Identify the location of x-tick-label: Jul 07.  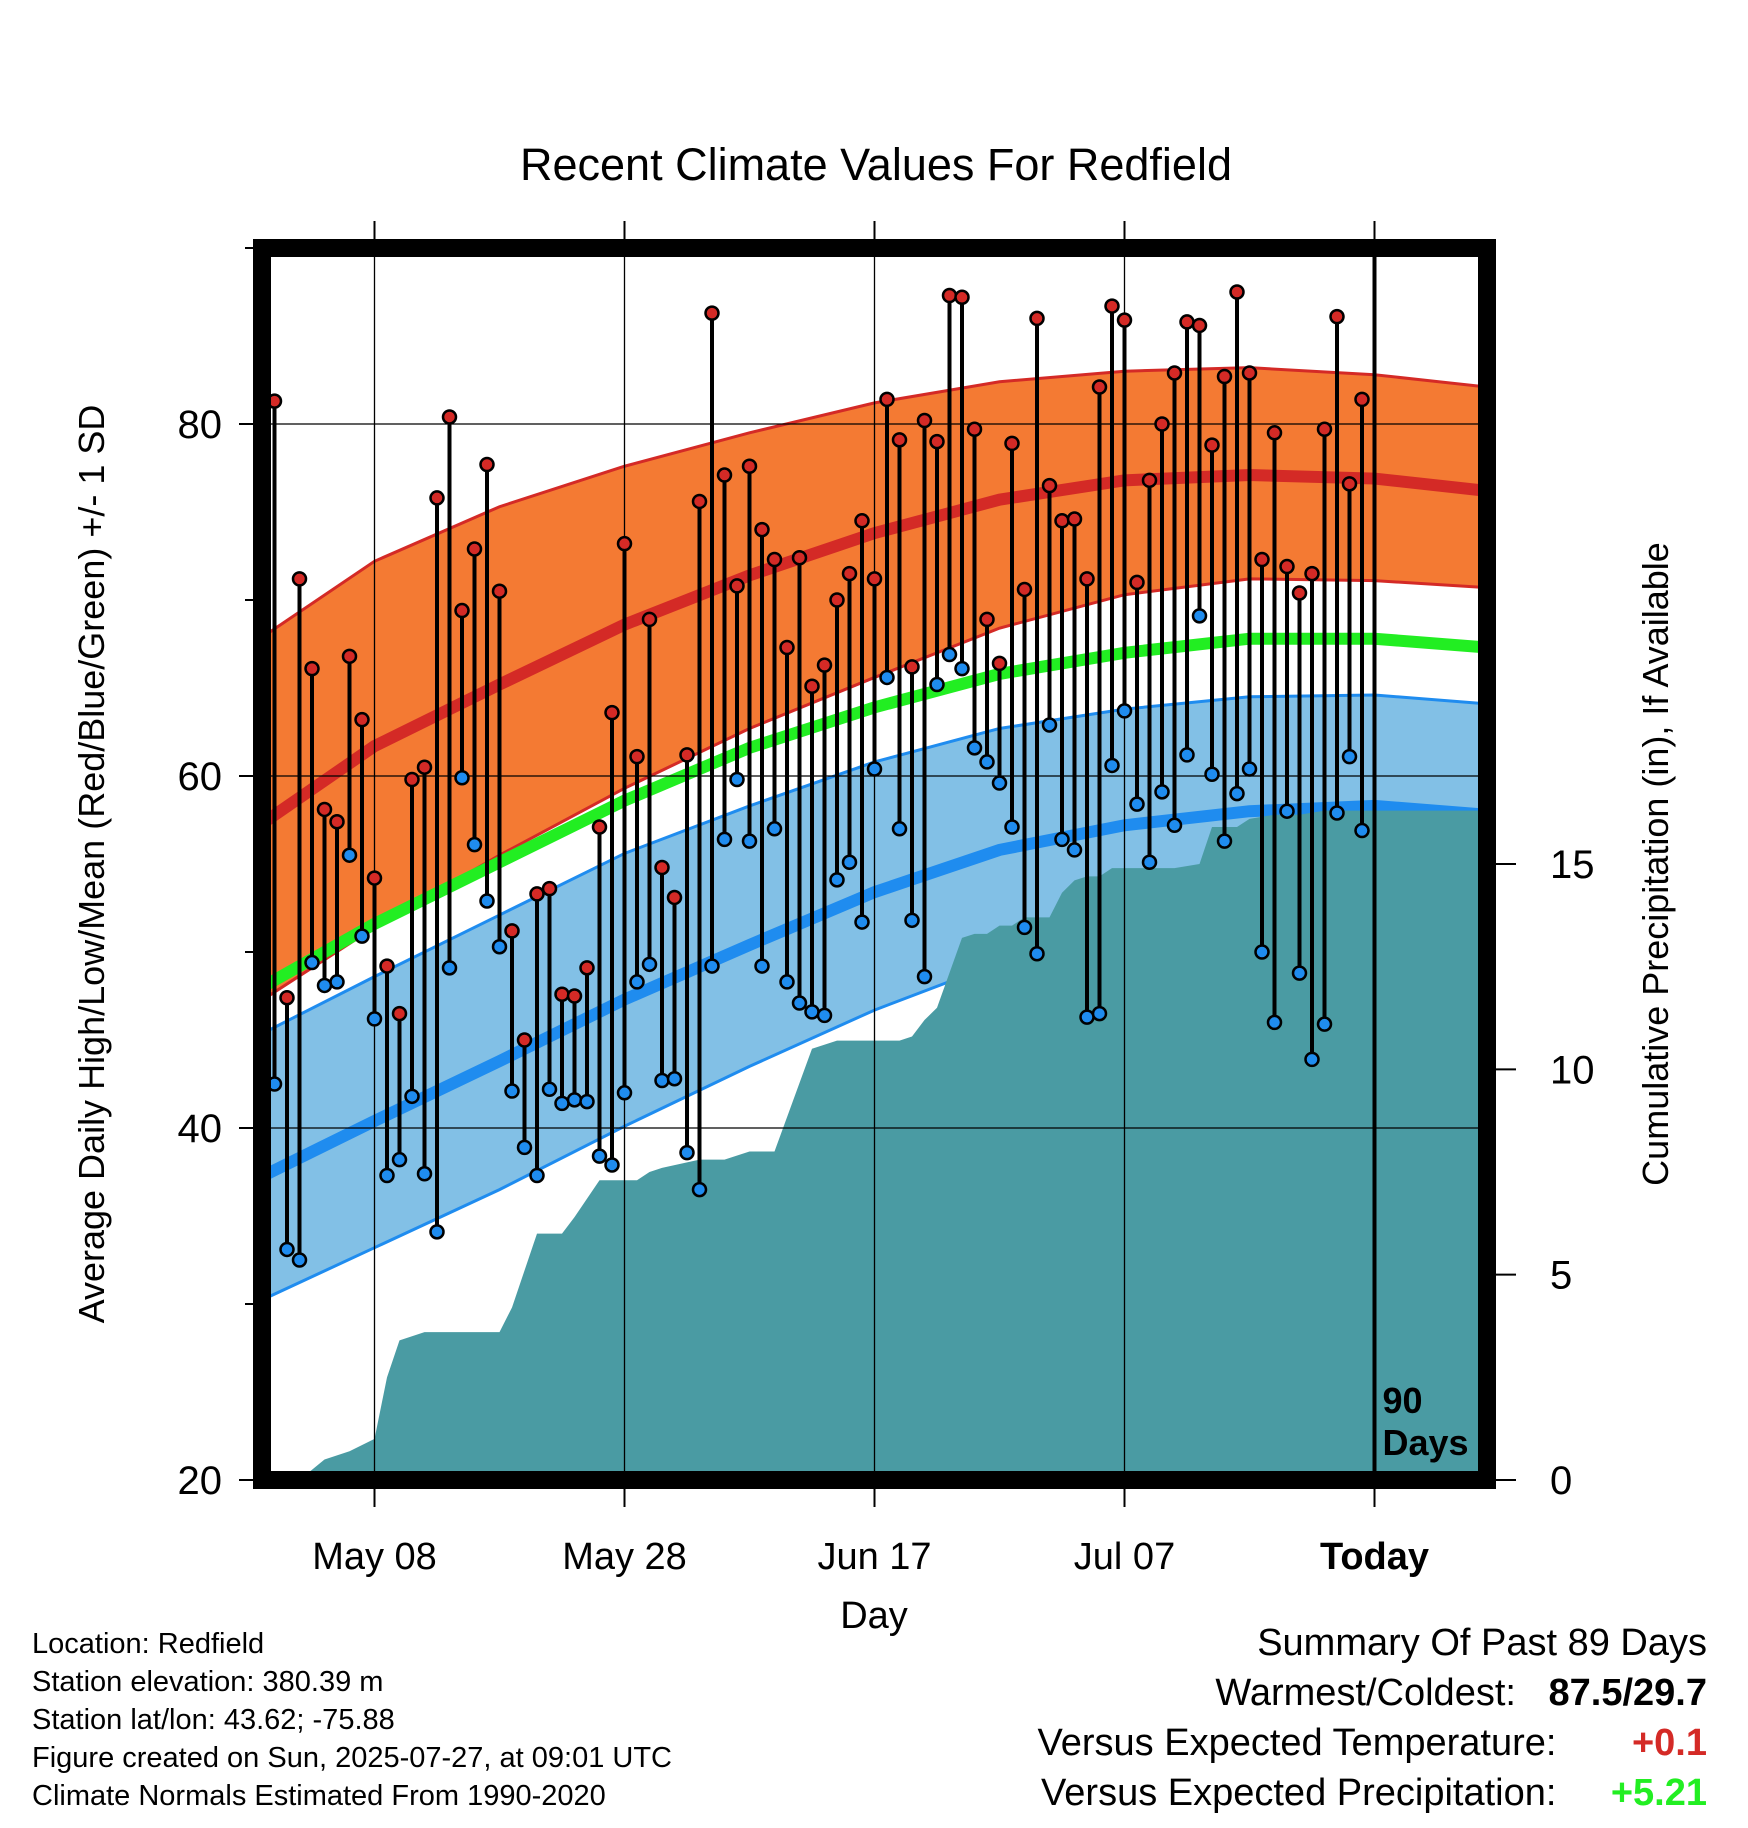
(1124, 1557).